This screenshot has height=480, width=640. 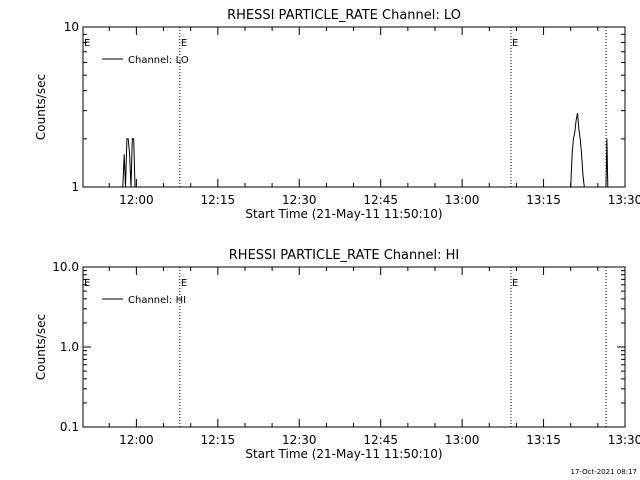 What do you see at coordinates (41, 107) in the screenshot?
I see `y-axis-label-lo: Counts/sec` at bounding box center [41, 107].